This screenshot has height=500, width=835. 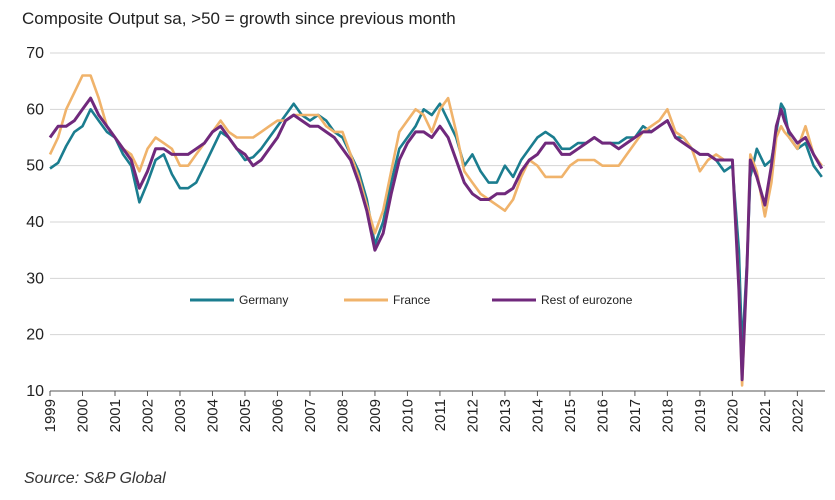 What do you see at coordinates (602, 415) in the screenshot?
I see `x-tick-label: 2016` at bounding box center [602, 415].